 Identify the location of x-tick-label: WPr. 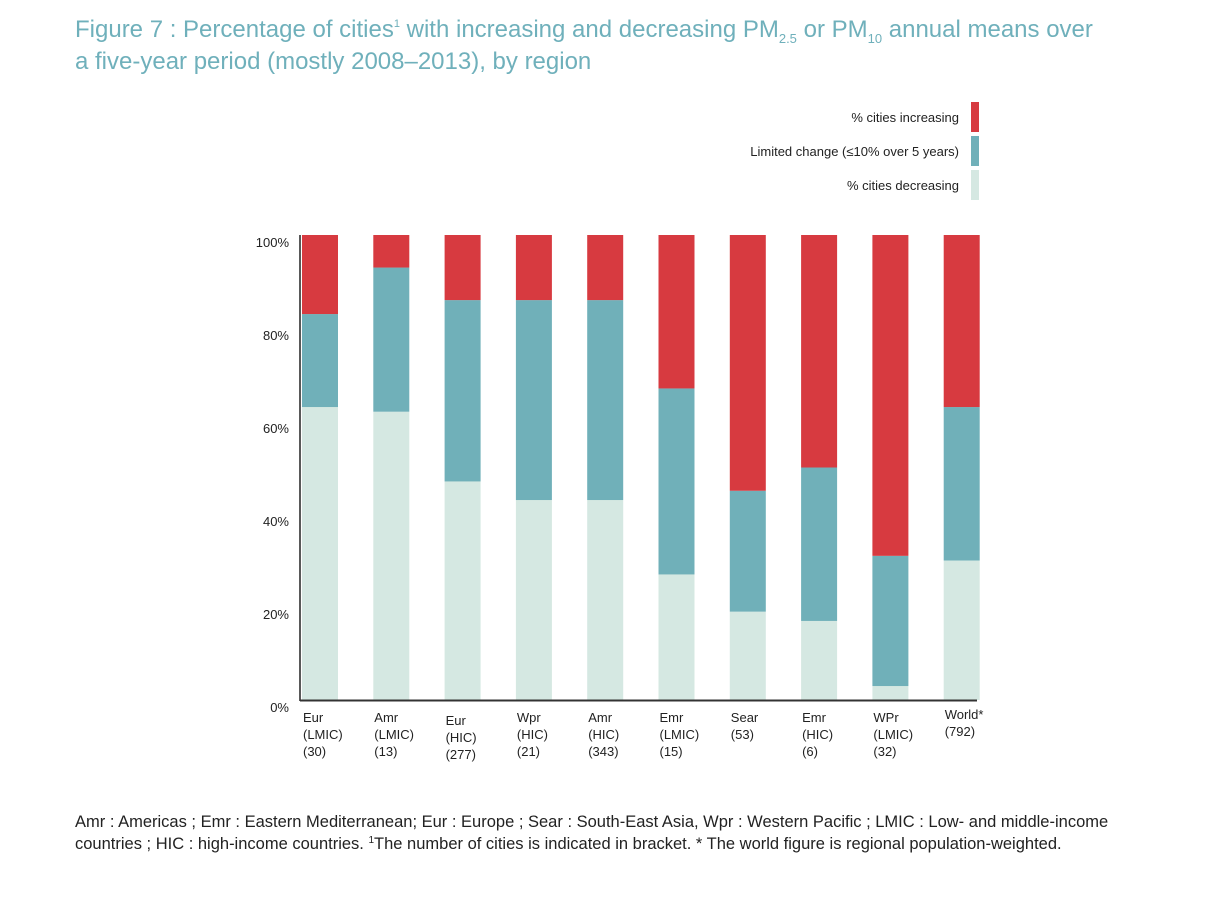
(886, 717).